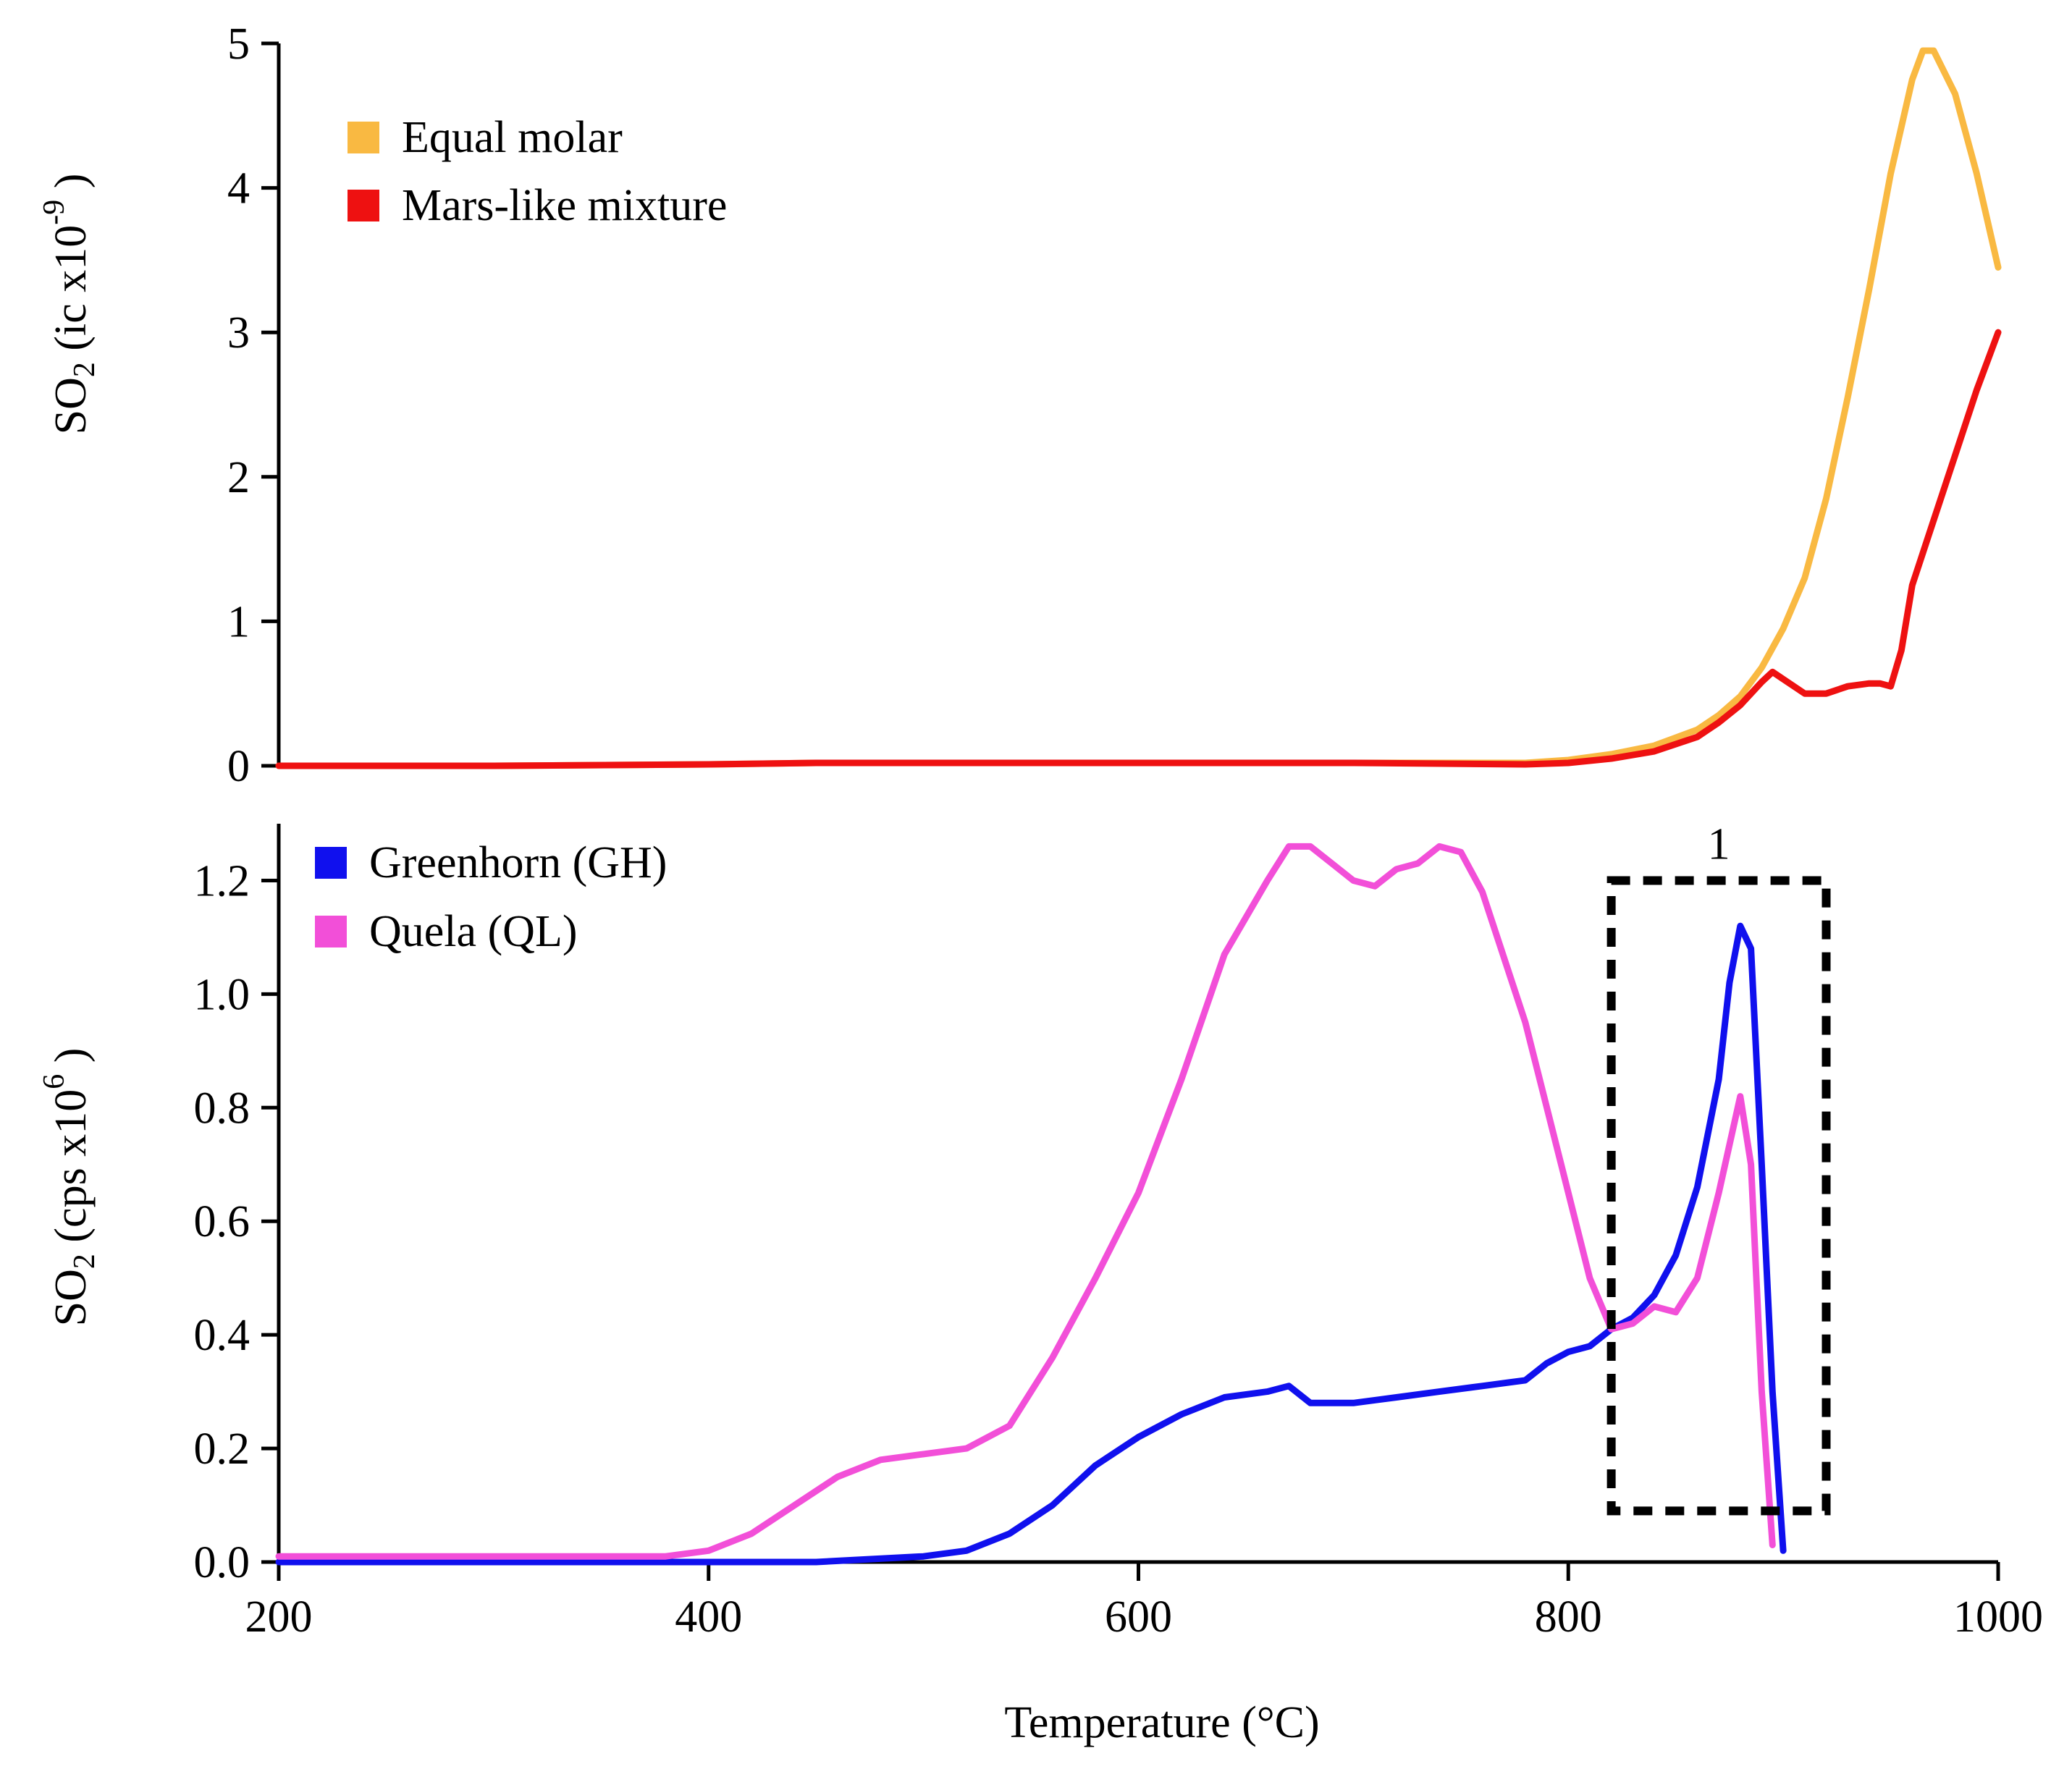  I want to click on bottom-y-tick-label: 0.8, so click(222, 1108).